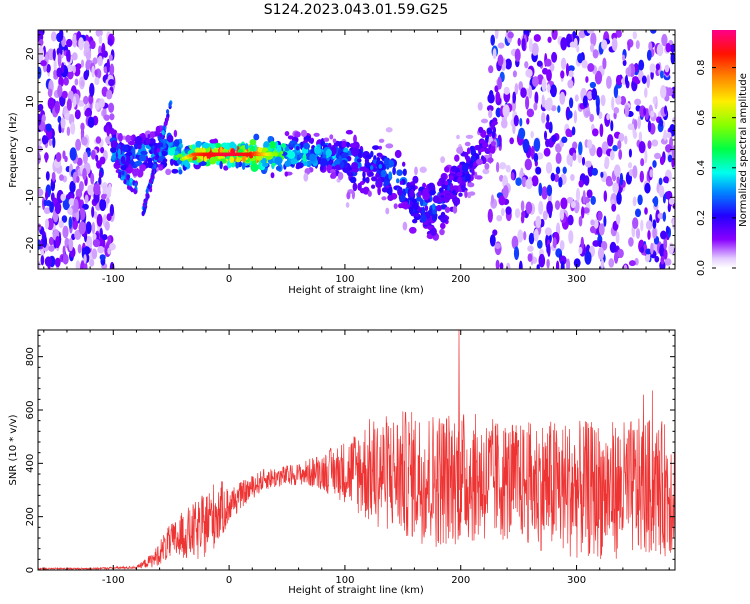 This screenshot has width=750, height=604. Describe the element at coordinates (30, 54) in the screenshot. I see `spectrogram-y-tick-label: 20` at that location.